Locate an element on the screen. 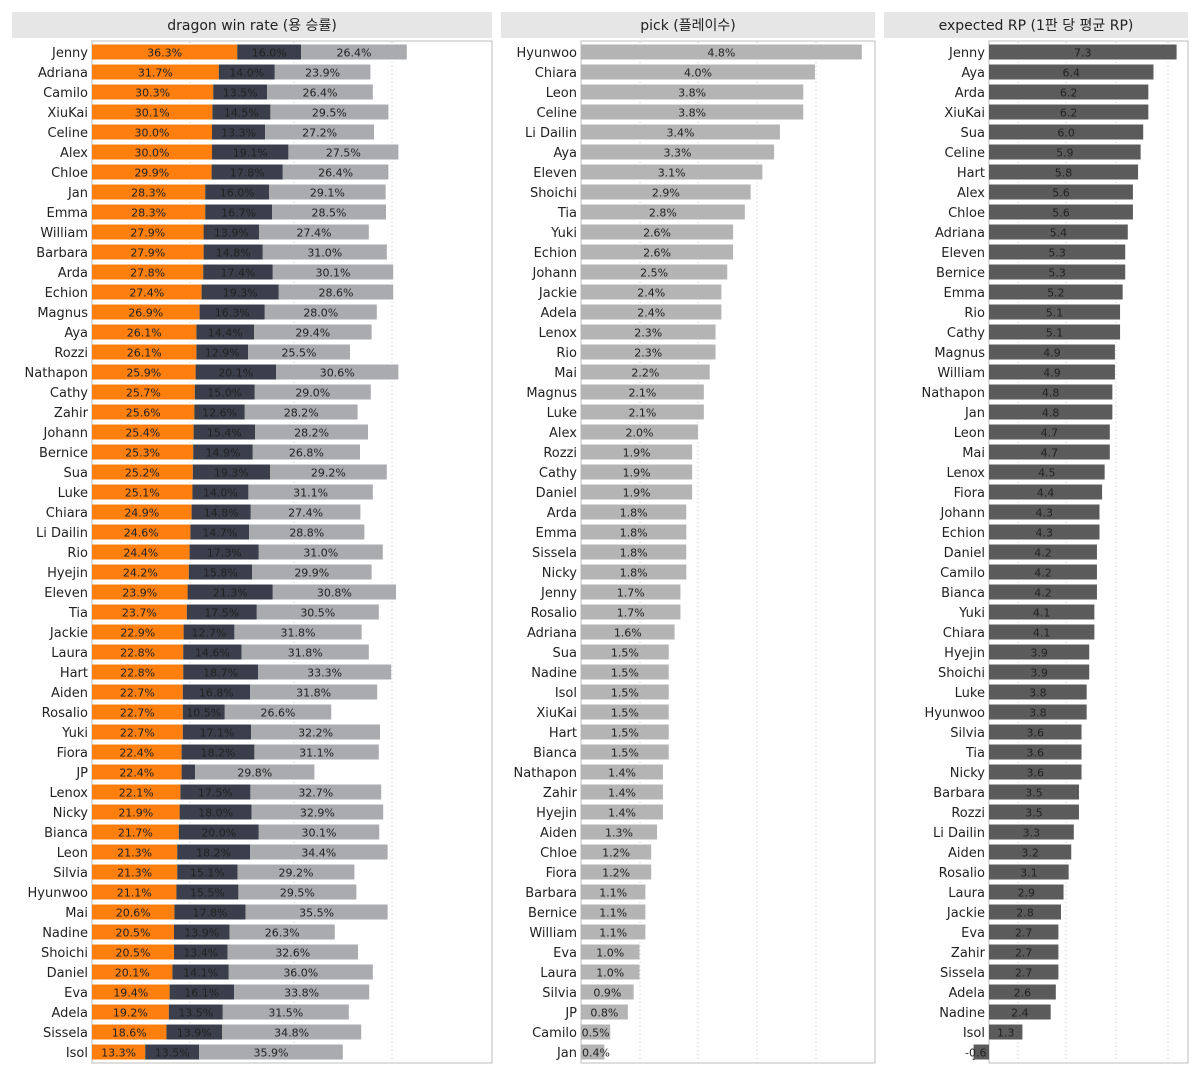 This screenshot has width=1200, height=1080. category-label: Johann is located at coordinates (962, 513).